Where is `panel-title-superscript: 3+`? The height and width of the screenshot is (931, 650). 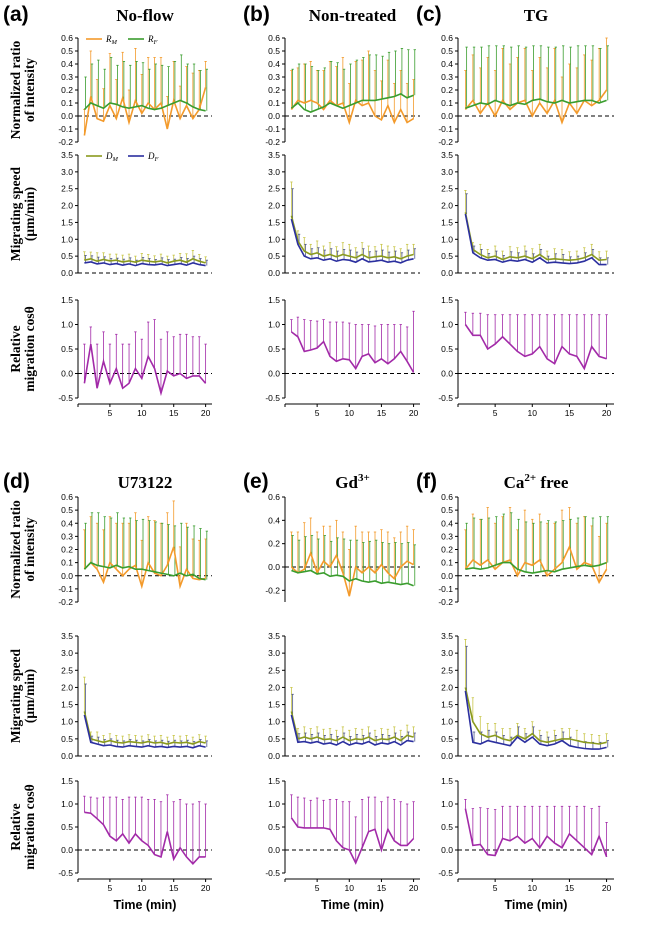 panel-title-superscript: 3+ is located at coordinates (364, 478).